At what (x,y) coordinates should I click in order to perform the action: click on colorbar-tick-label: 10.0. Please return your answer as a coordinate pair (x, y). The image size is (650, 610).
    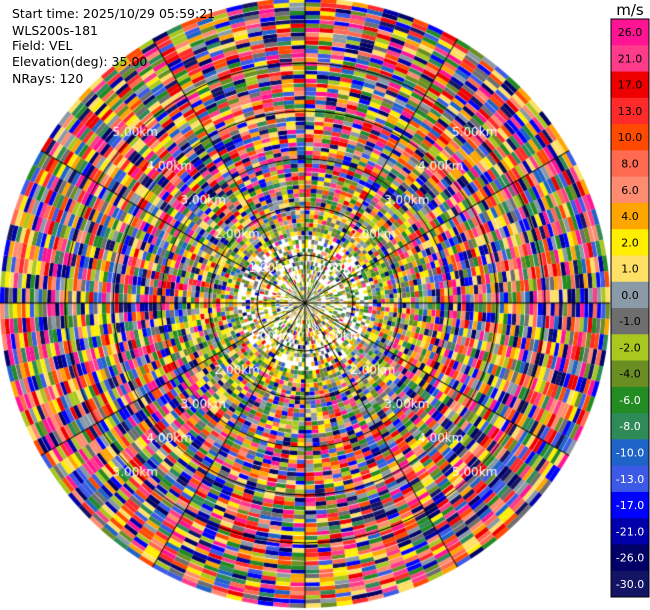
    Looking at the image, I should click on (630, 137).